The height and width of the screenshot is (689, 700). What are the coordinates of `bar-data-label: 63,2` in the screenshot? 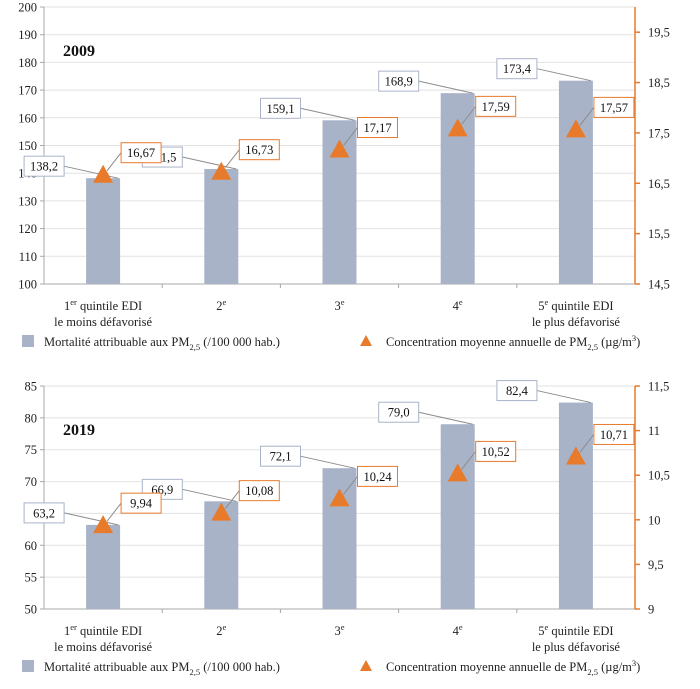 It's located at (44, 513).